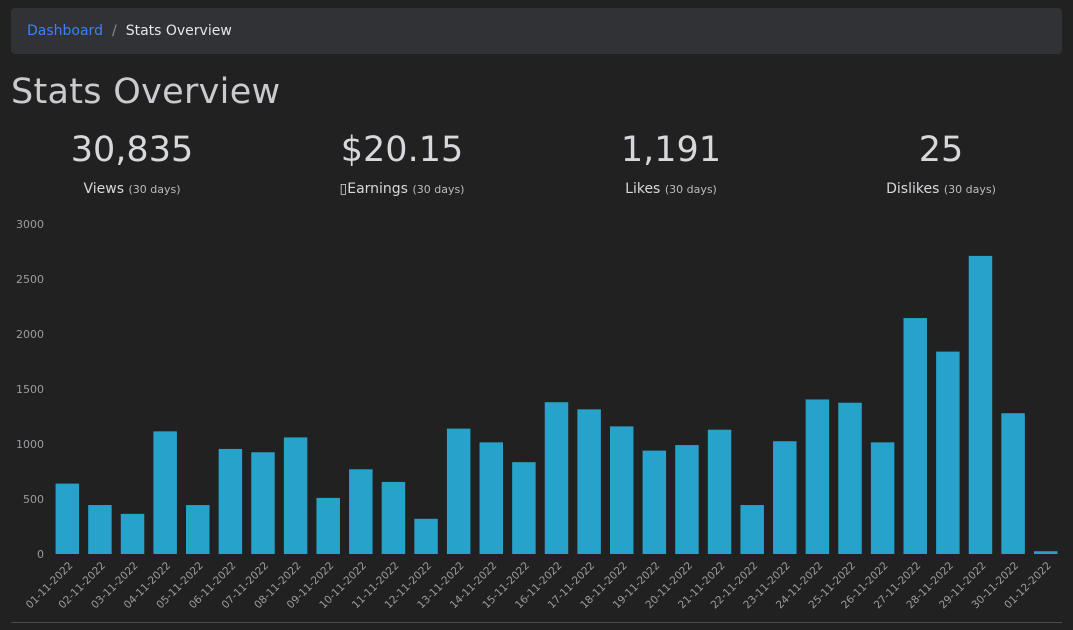  Describe the element at coordinates (132, 150) in the screenshot. I see `stat-views-value: 30,835` at that location.